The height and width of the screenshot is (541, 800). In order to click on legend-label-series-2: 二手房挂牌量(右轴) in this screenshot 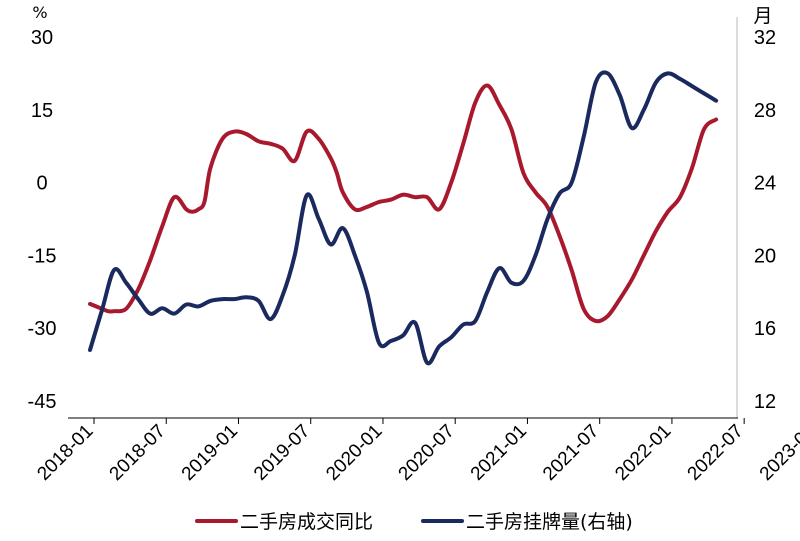, I will do `click(549, 522)`.